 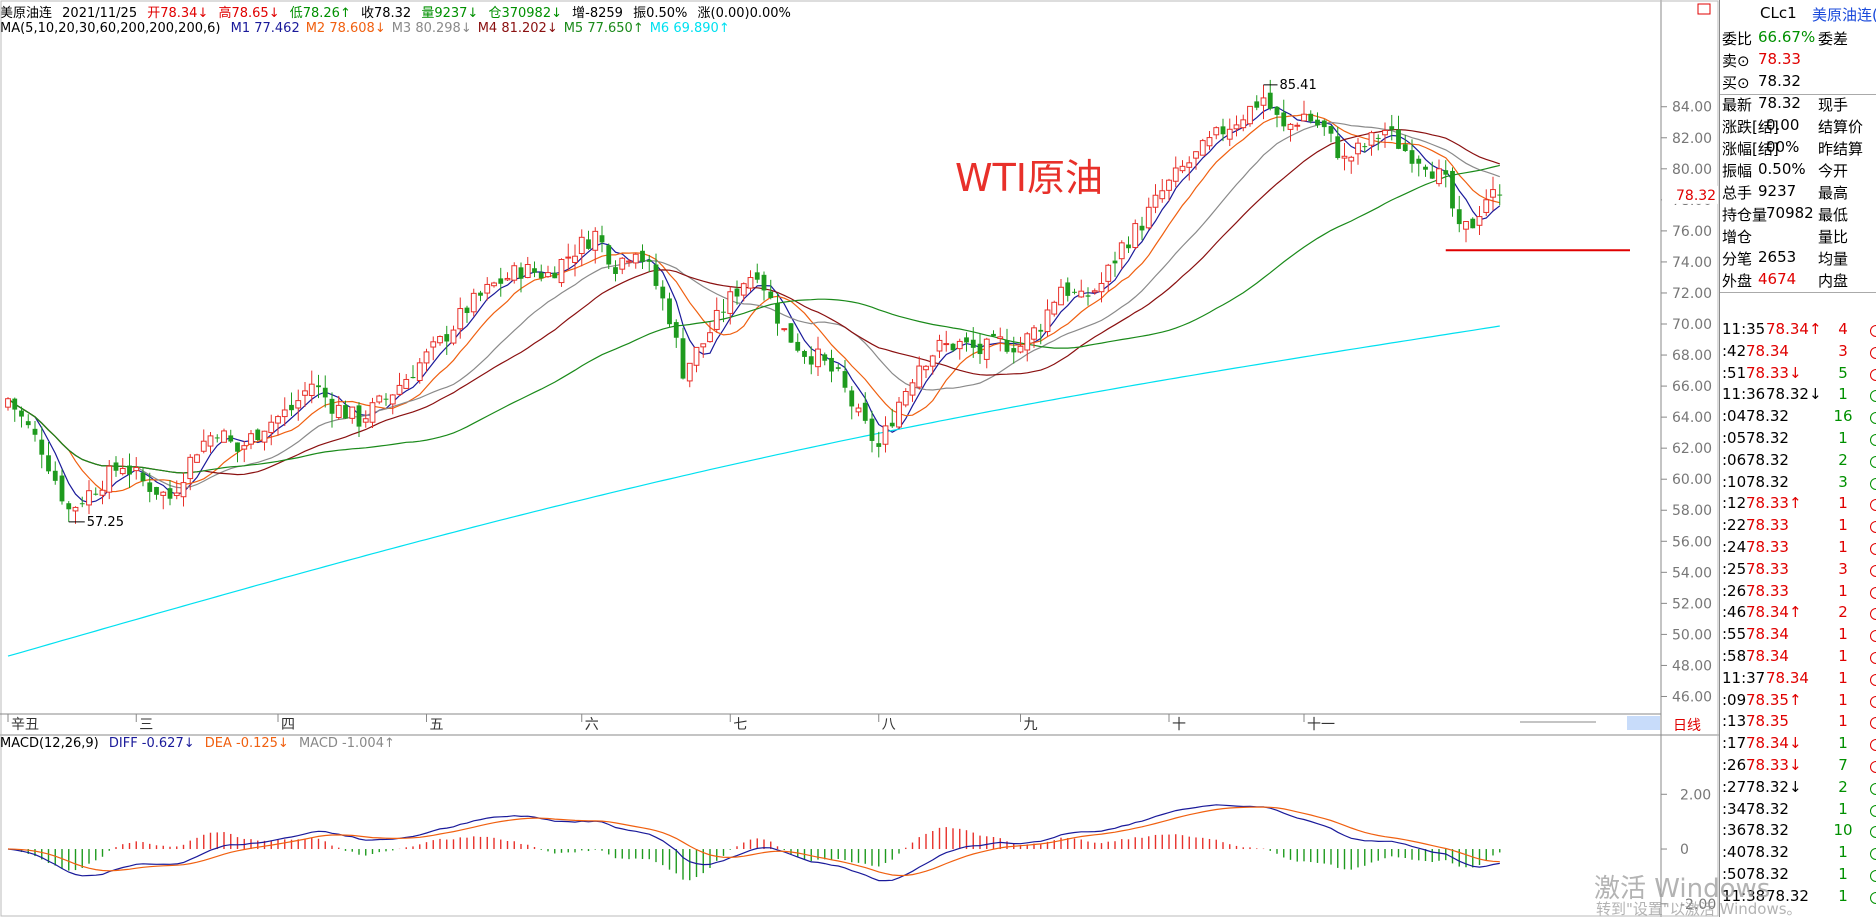 I want to click on tick-row: :58 78.34 1, so click(x=1798, y=658).